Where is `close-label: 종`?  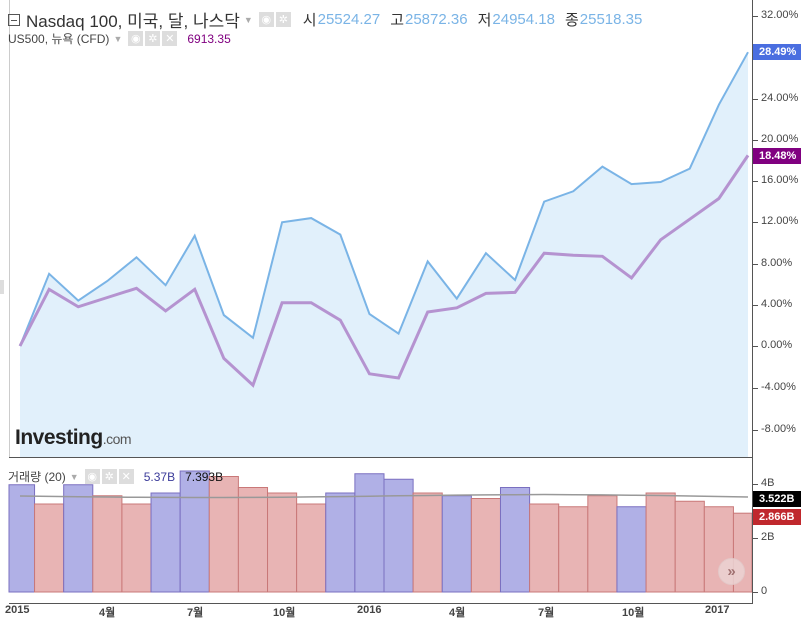 close-label: 종 is located at coordinates (571, 20).